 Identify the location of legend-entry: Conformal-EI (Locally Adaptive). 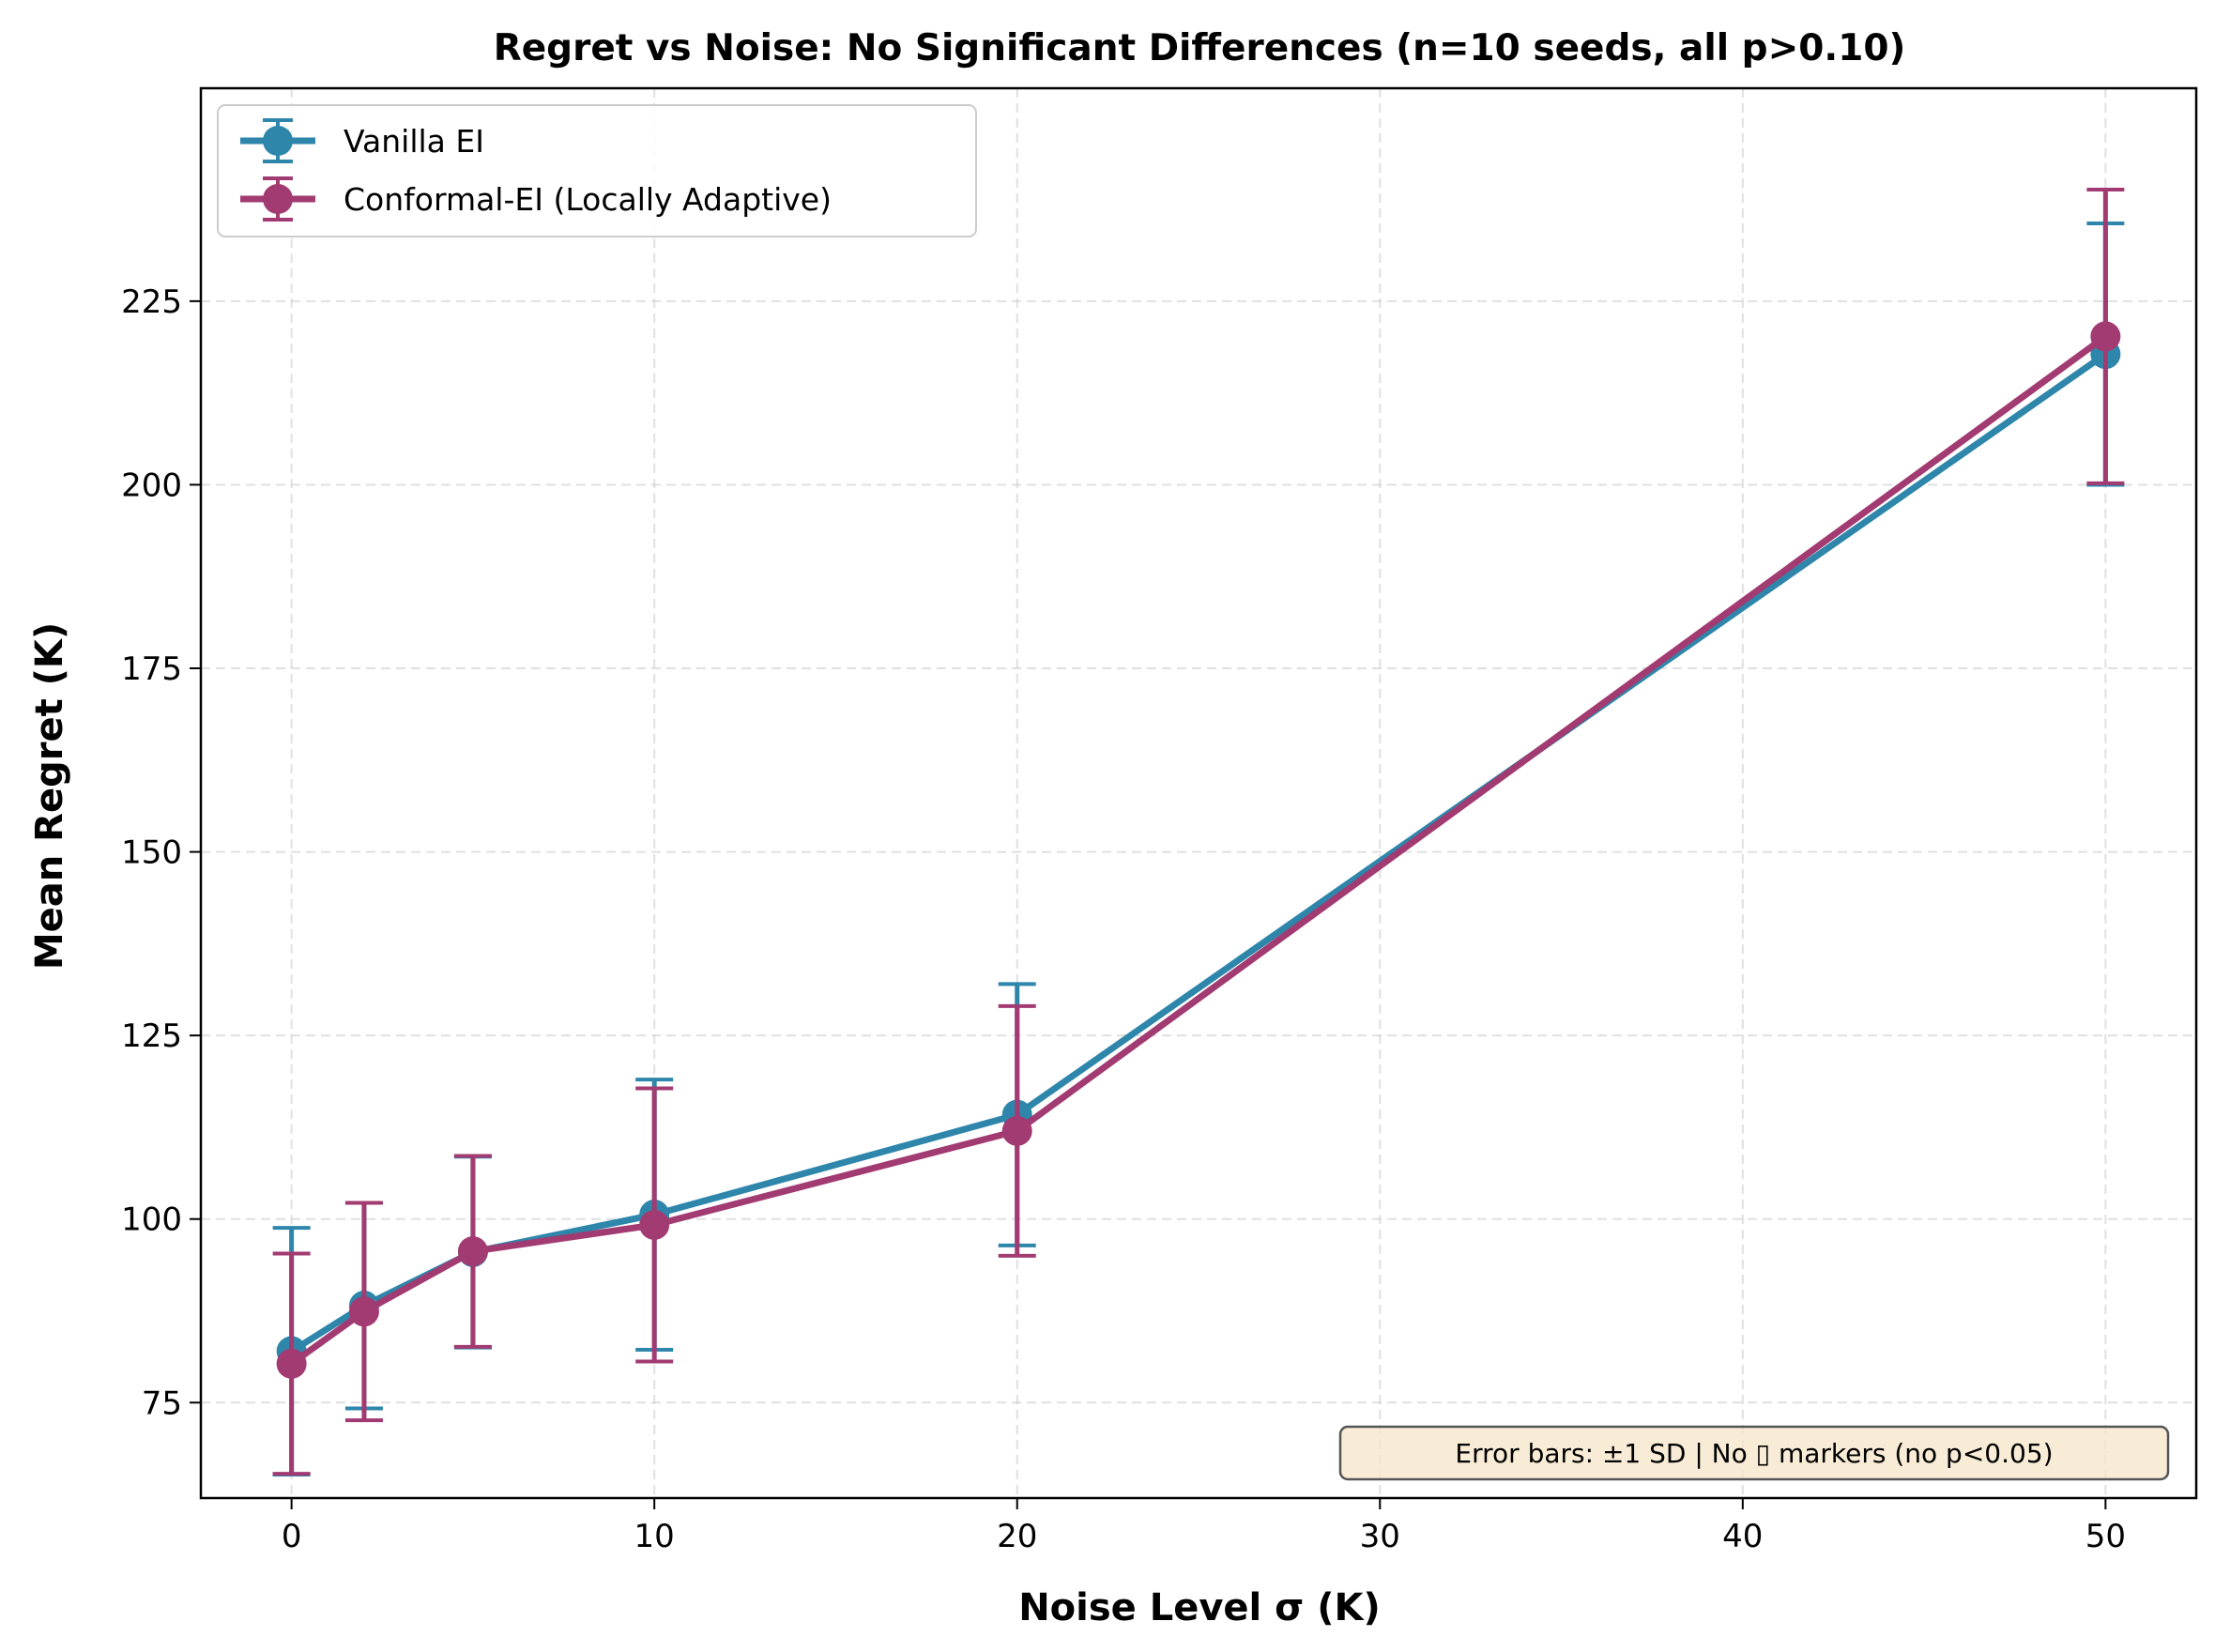
(536, 199).